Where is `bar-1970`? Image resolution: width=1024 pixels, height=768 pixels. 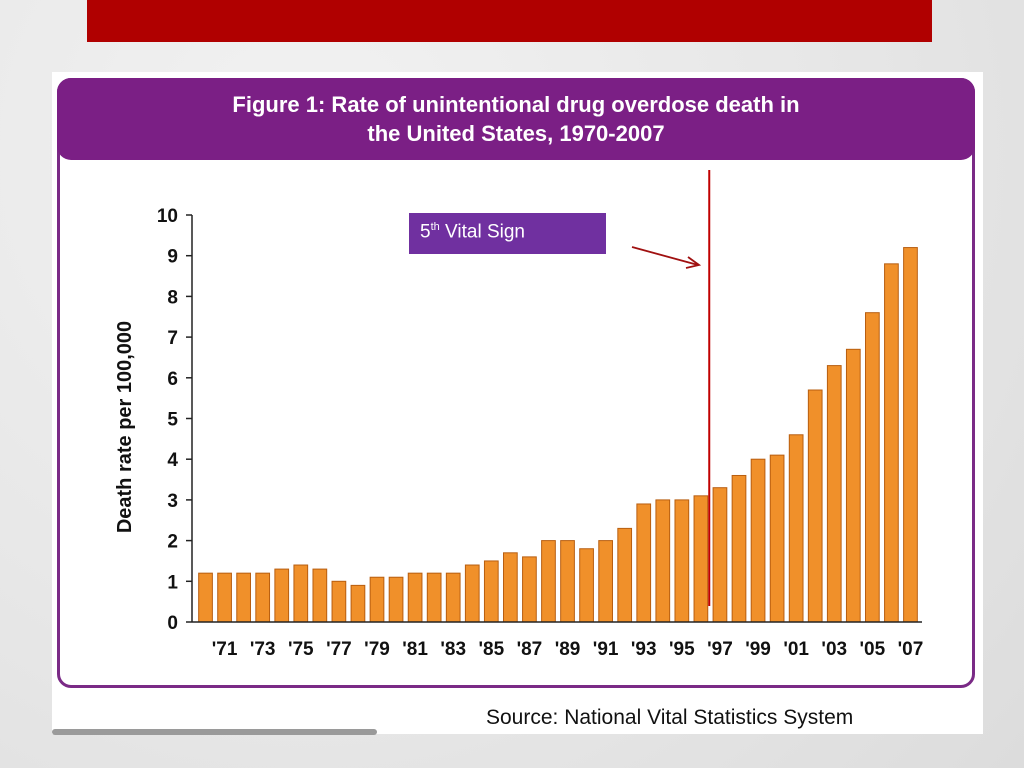 bar-1970 is located at coordinates (205, 597).